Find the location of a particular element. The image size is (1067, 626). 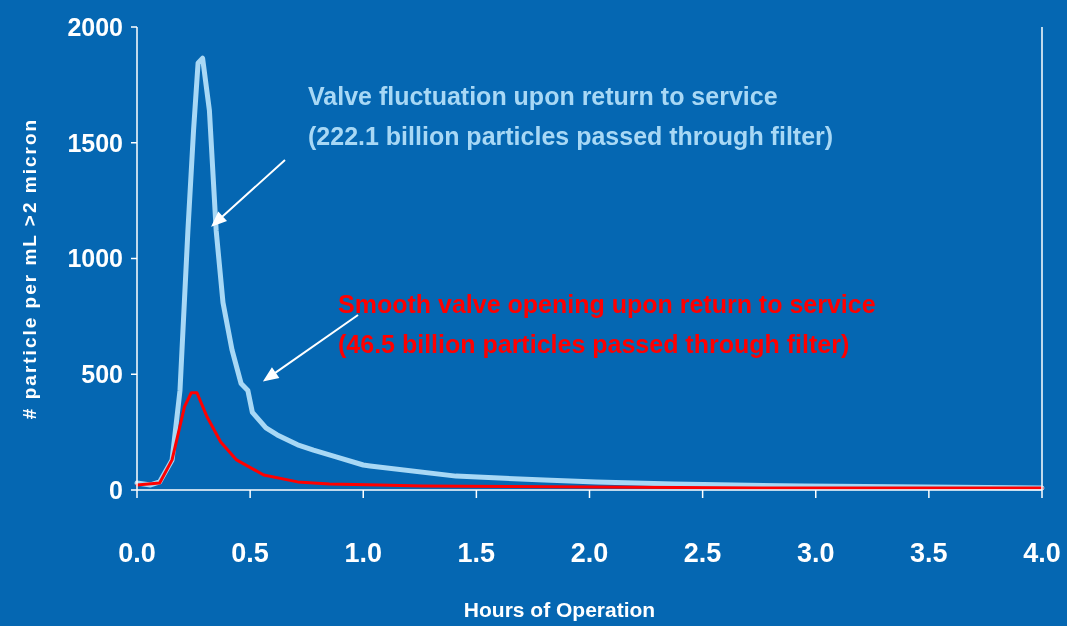

y-axis-title: # particle per mL >2 micron is located at coordinates (29, 268).